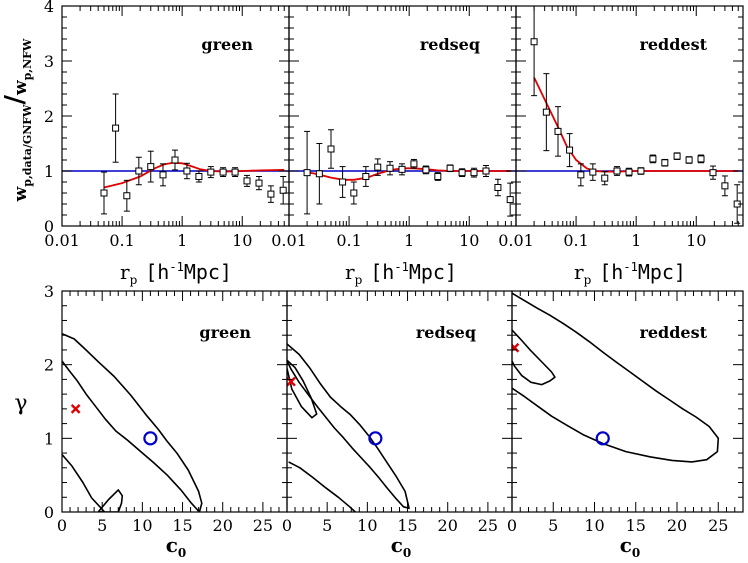 This screenshot has height=563, width=748. What do you see at coordinates (630, 546) in the screenshot?
I see `bottom-x-axis-label-reddest: c0` at bounding box center [630, 546].